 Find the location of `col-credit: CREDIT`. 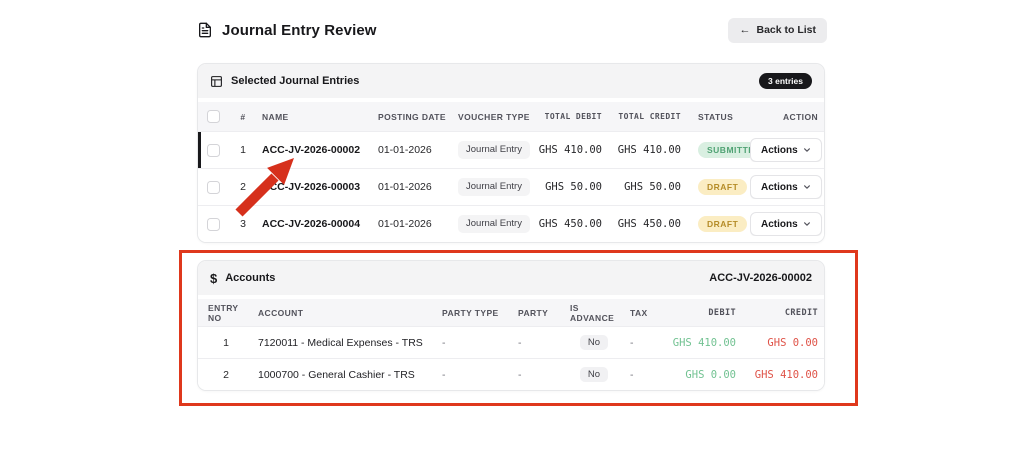

col-credit: CREDIT is located at coordinates (801, 312).